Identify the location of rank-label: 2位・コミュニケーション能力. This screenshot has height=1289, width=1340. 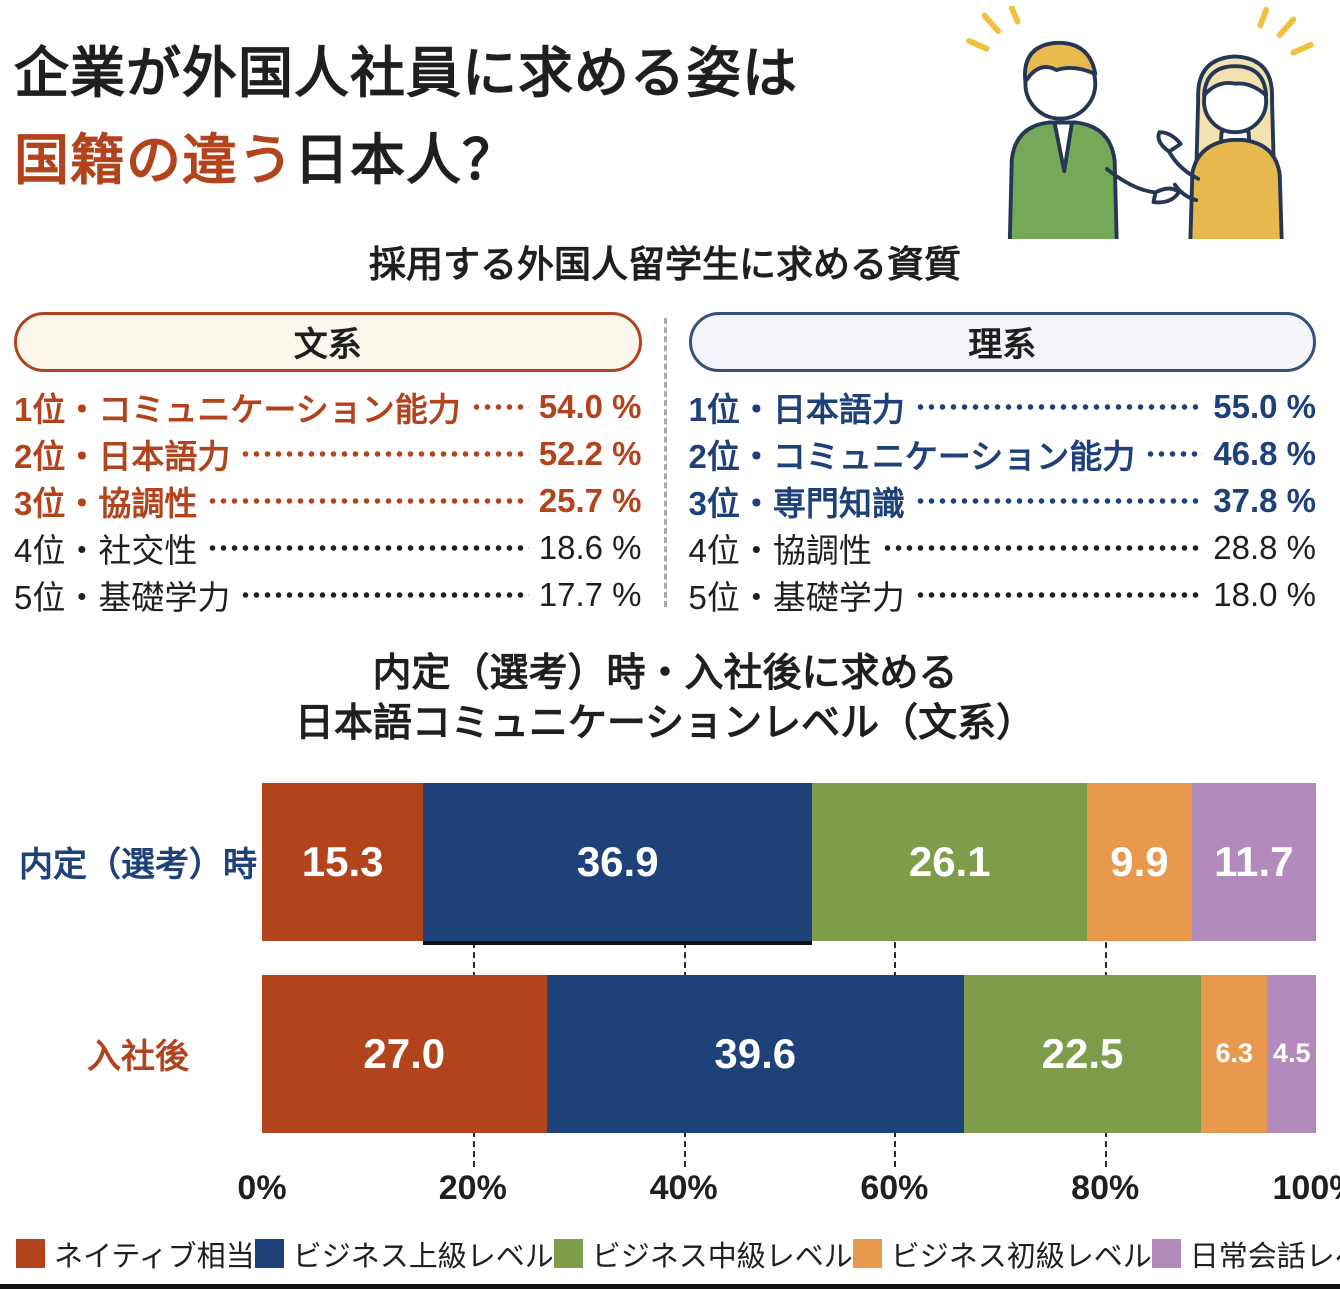
(912, 457).